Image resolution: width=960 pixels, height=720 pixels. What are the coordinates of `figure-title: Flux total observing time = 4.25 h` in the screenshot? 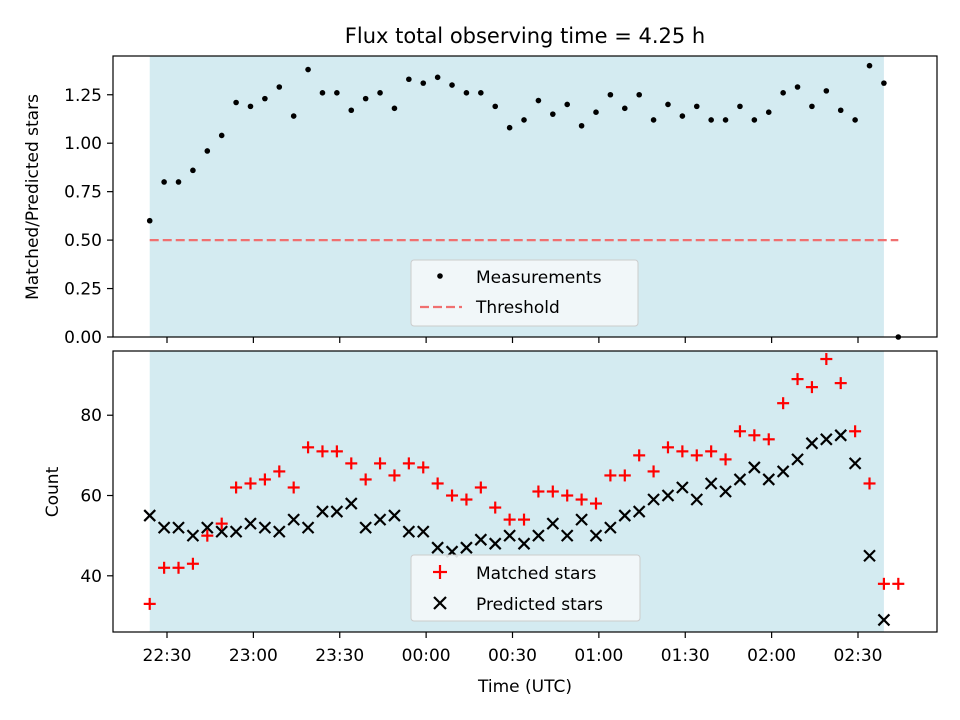 It's located at (525, 36).